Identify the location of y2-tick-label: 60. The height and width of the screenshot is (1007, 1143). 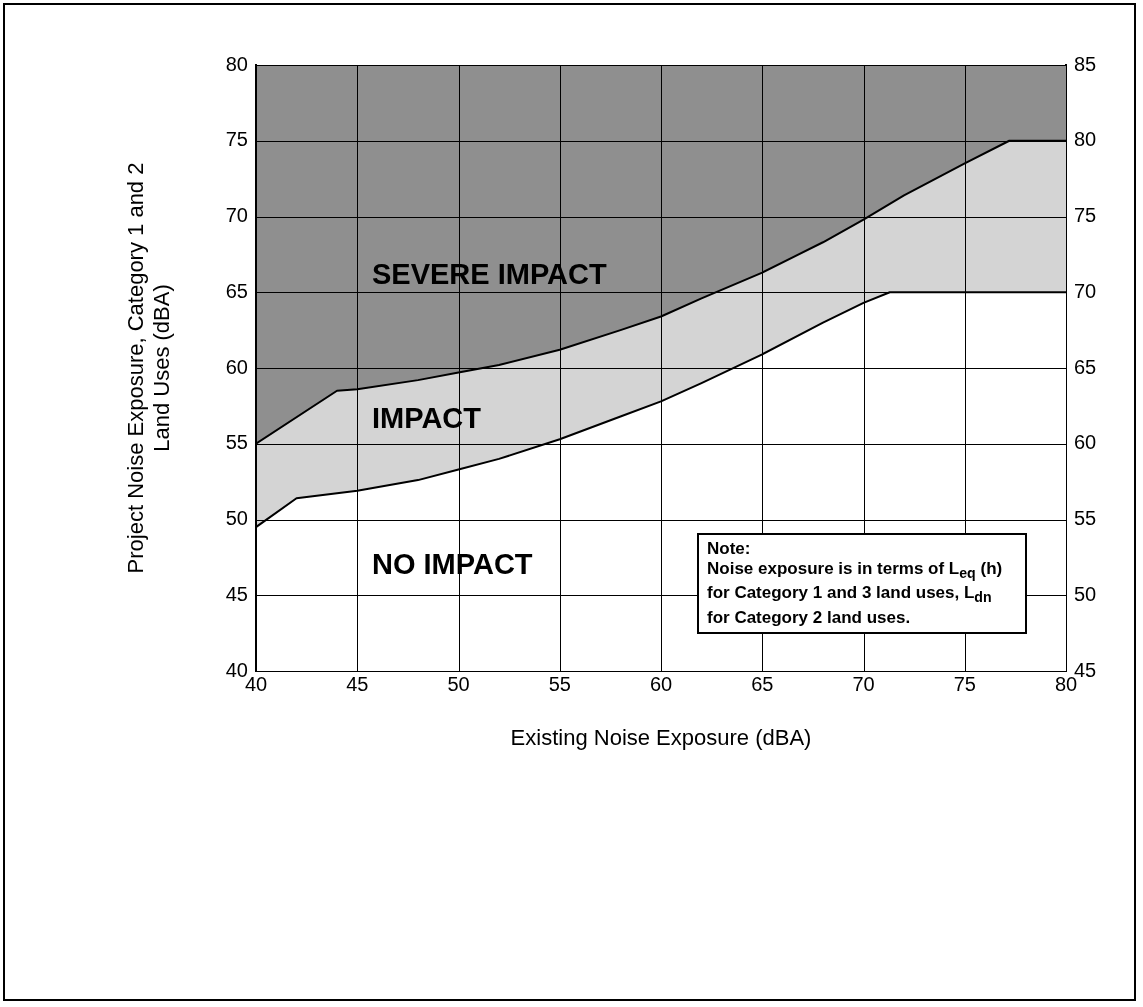
(1085, 442).